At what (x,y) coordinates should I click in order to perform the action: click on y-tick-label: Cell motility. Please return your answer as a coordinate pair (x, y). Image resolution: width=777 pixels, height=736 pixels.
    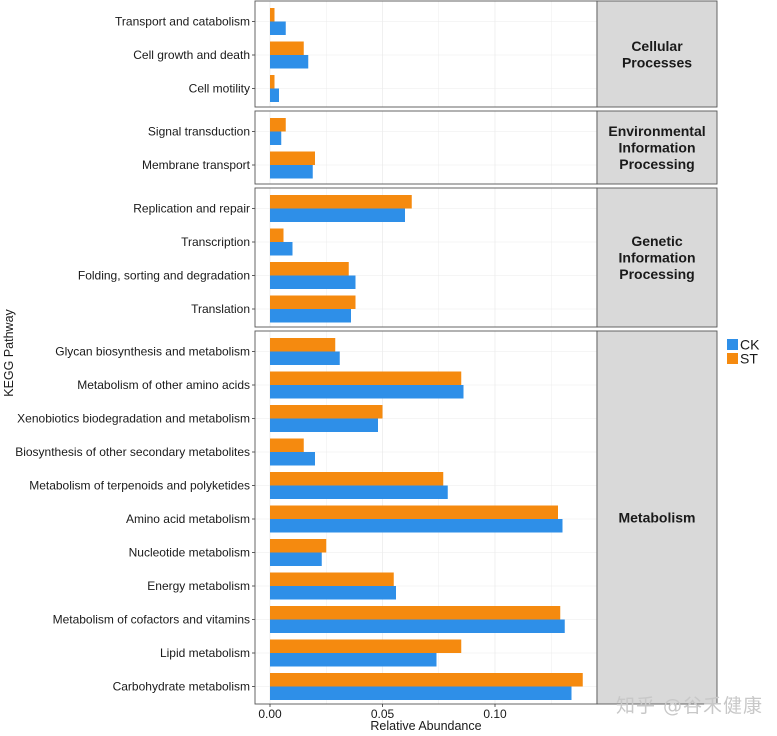
    Looking at the image, I should click on (219, 89).